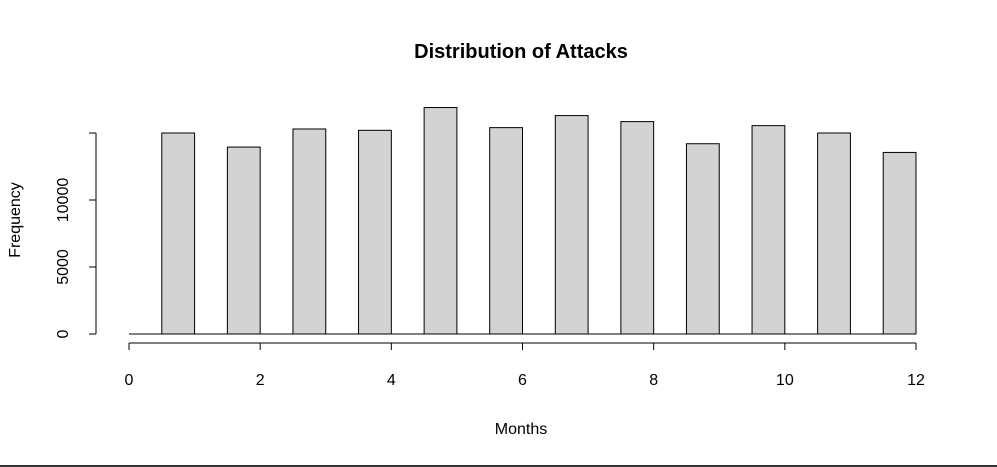 This screenshot has height=467, width=997. What do you see at coordinates (916, 380) in the screenshot?
I see `x-tick-label: 12` at bounding box center [916, 380].